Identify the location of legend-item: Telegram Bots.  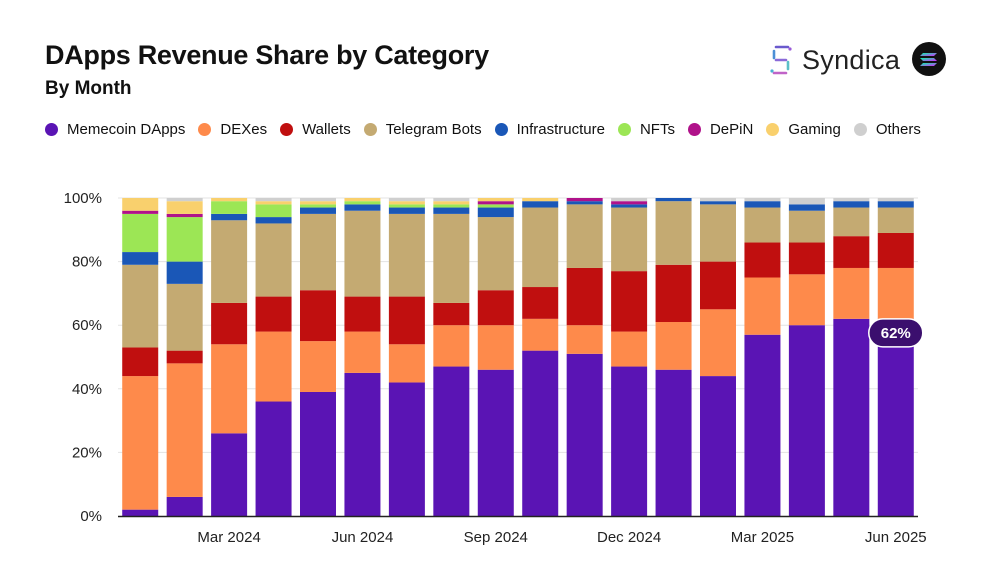
(422, 129).